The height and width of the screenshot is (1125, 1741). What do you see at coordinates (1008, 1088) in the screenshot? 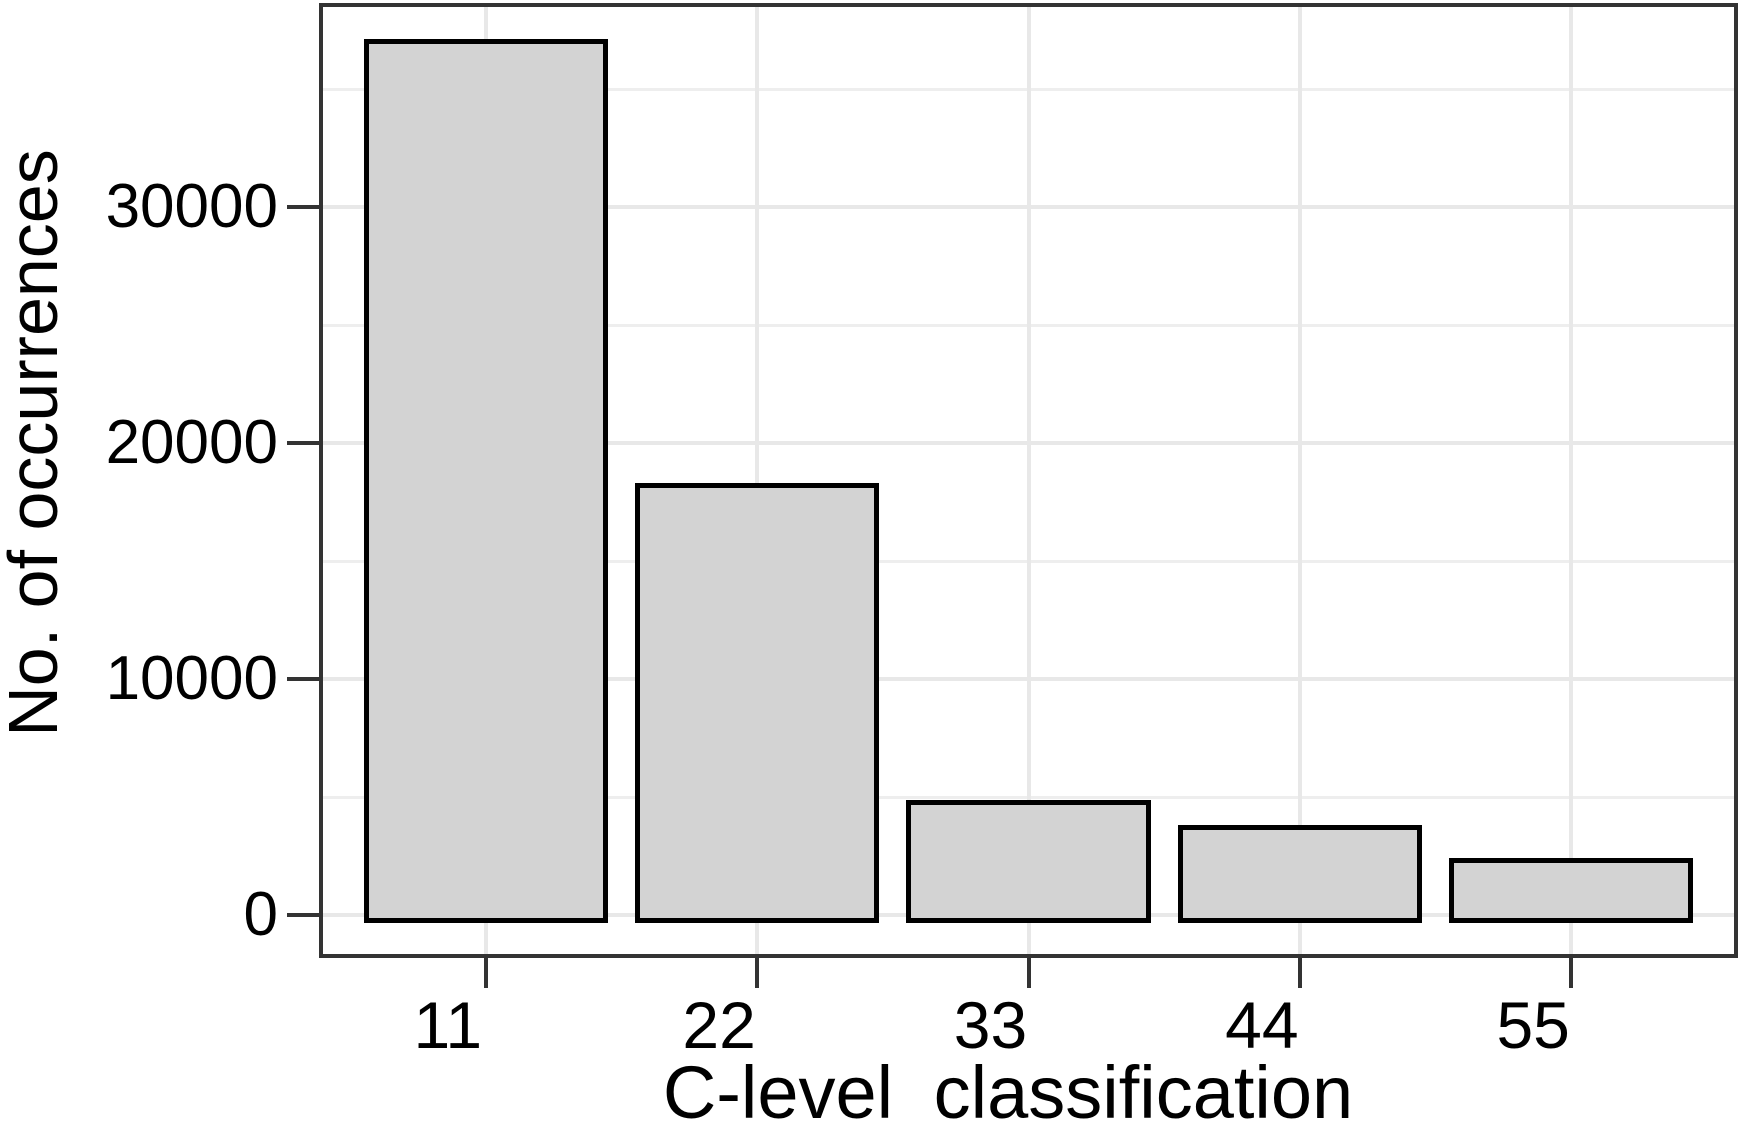
I see `x-axis-title: C-level classification` at bounding box center [1008, 1088].